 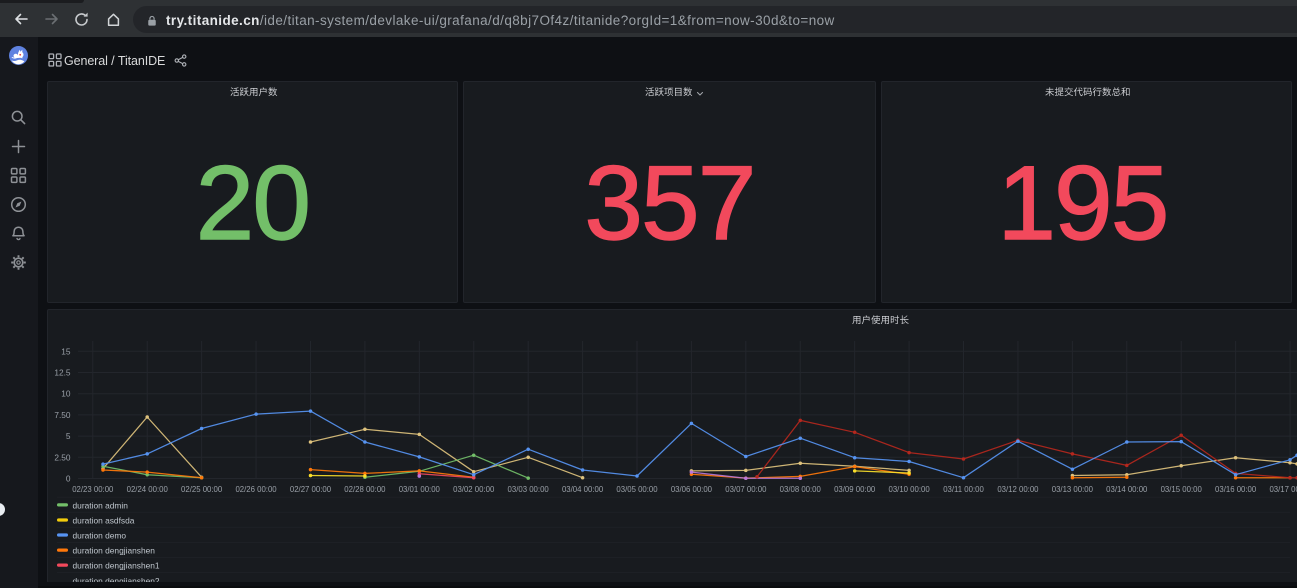 I want to click on svg-text: 03/10 00:00, so click(x=909, y=489).